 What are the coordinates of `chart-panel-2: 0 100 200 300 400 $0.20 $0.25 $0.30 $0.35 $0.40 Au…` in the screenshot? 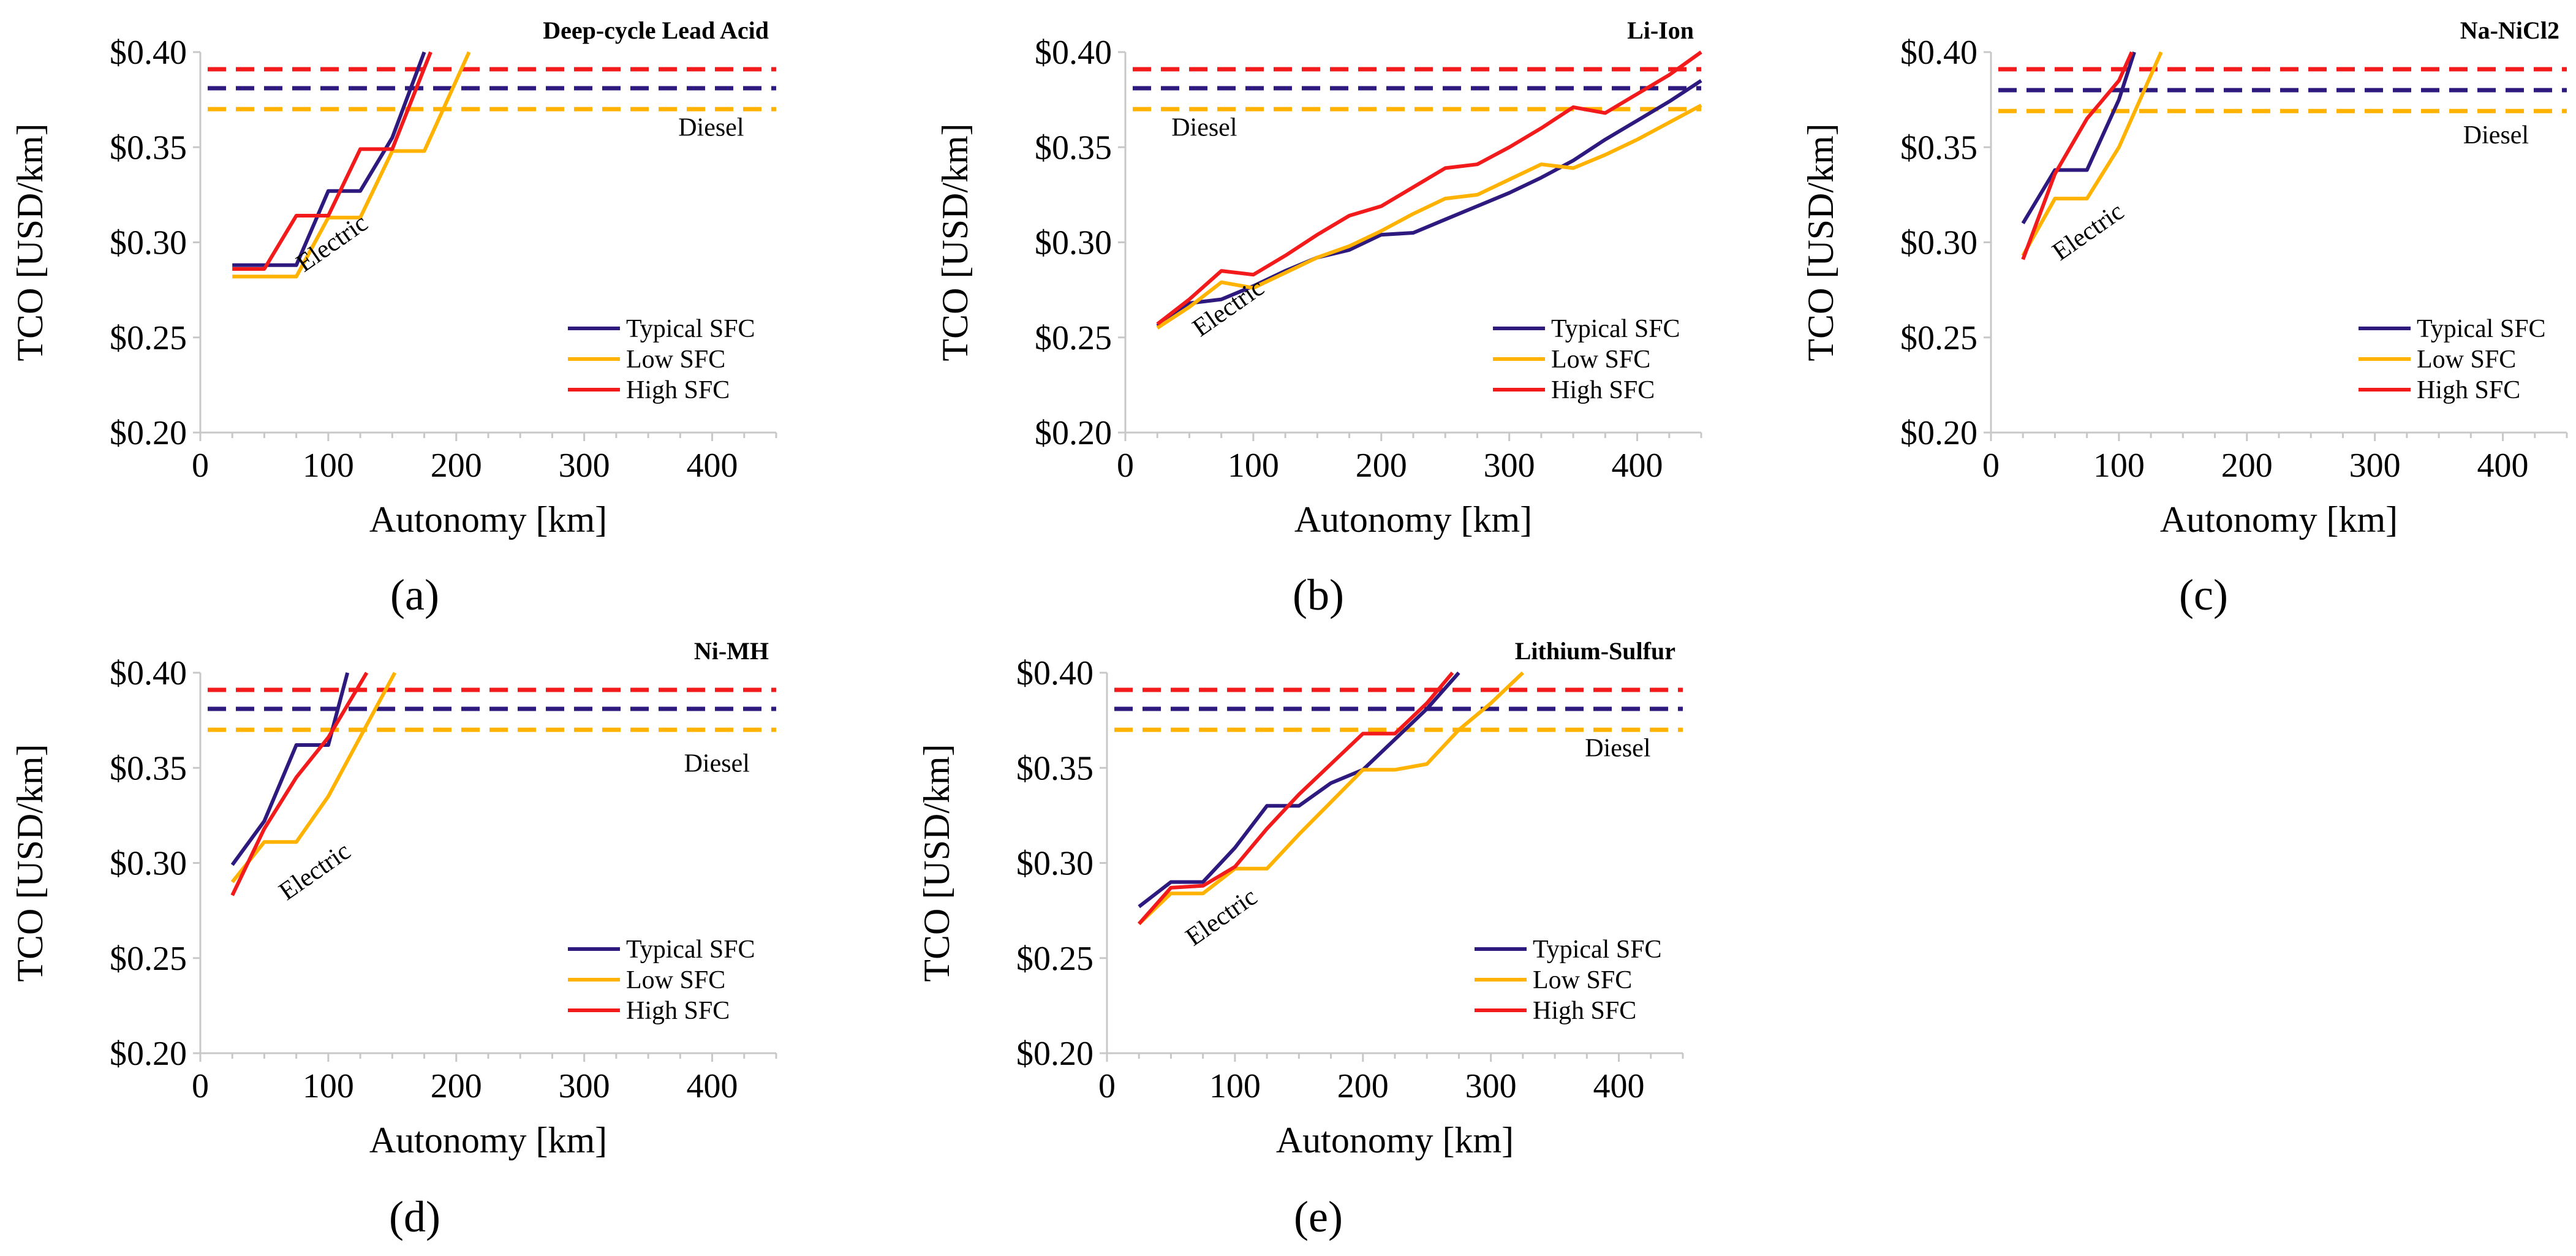 It's located at (1318, 318).